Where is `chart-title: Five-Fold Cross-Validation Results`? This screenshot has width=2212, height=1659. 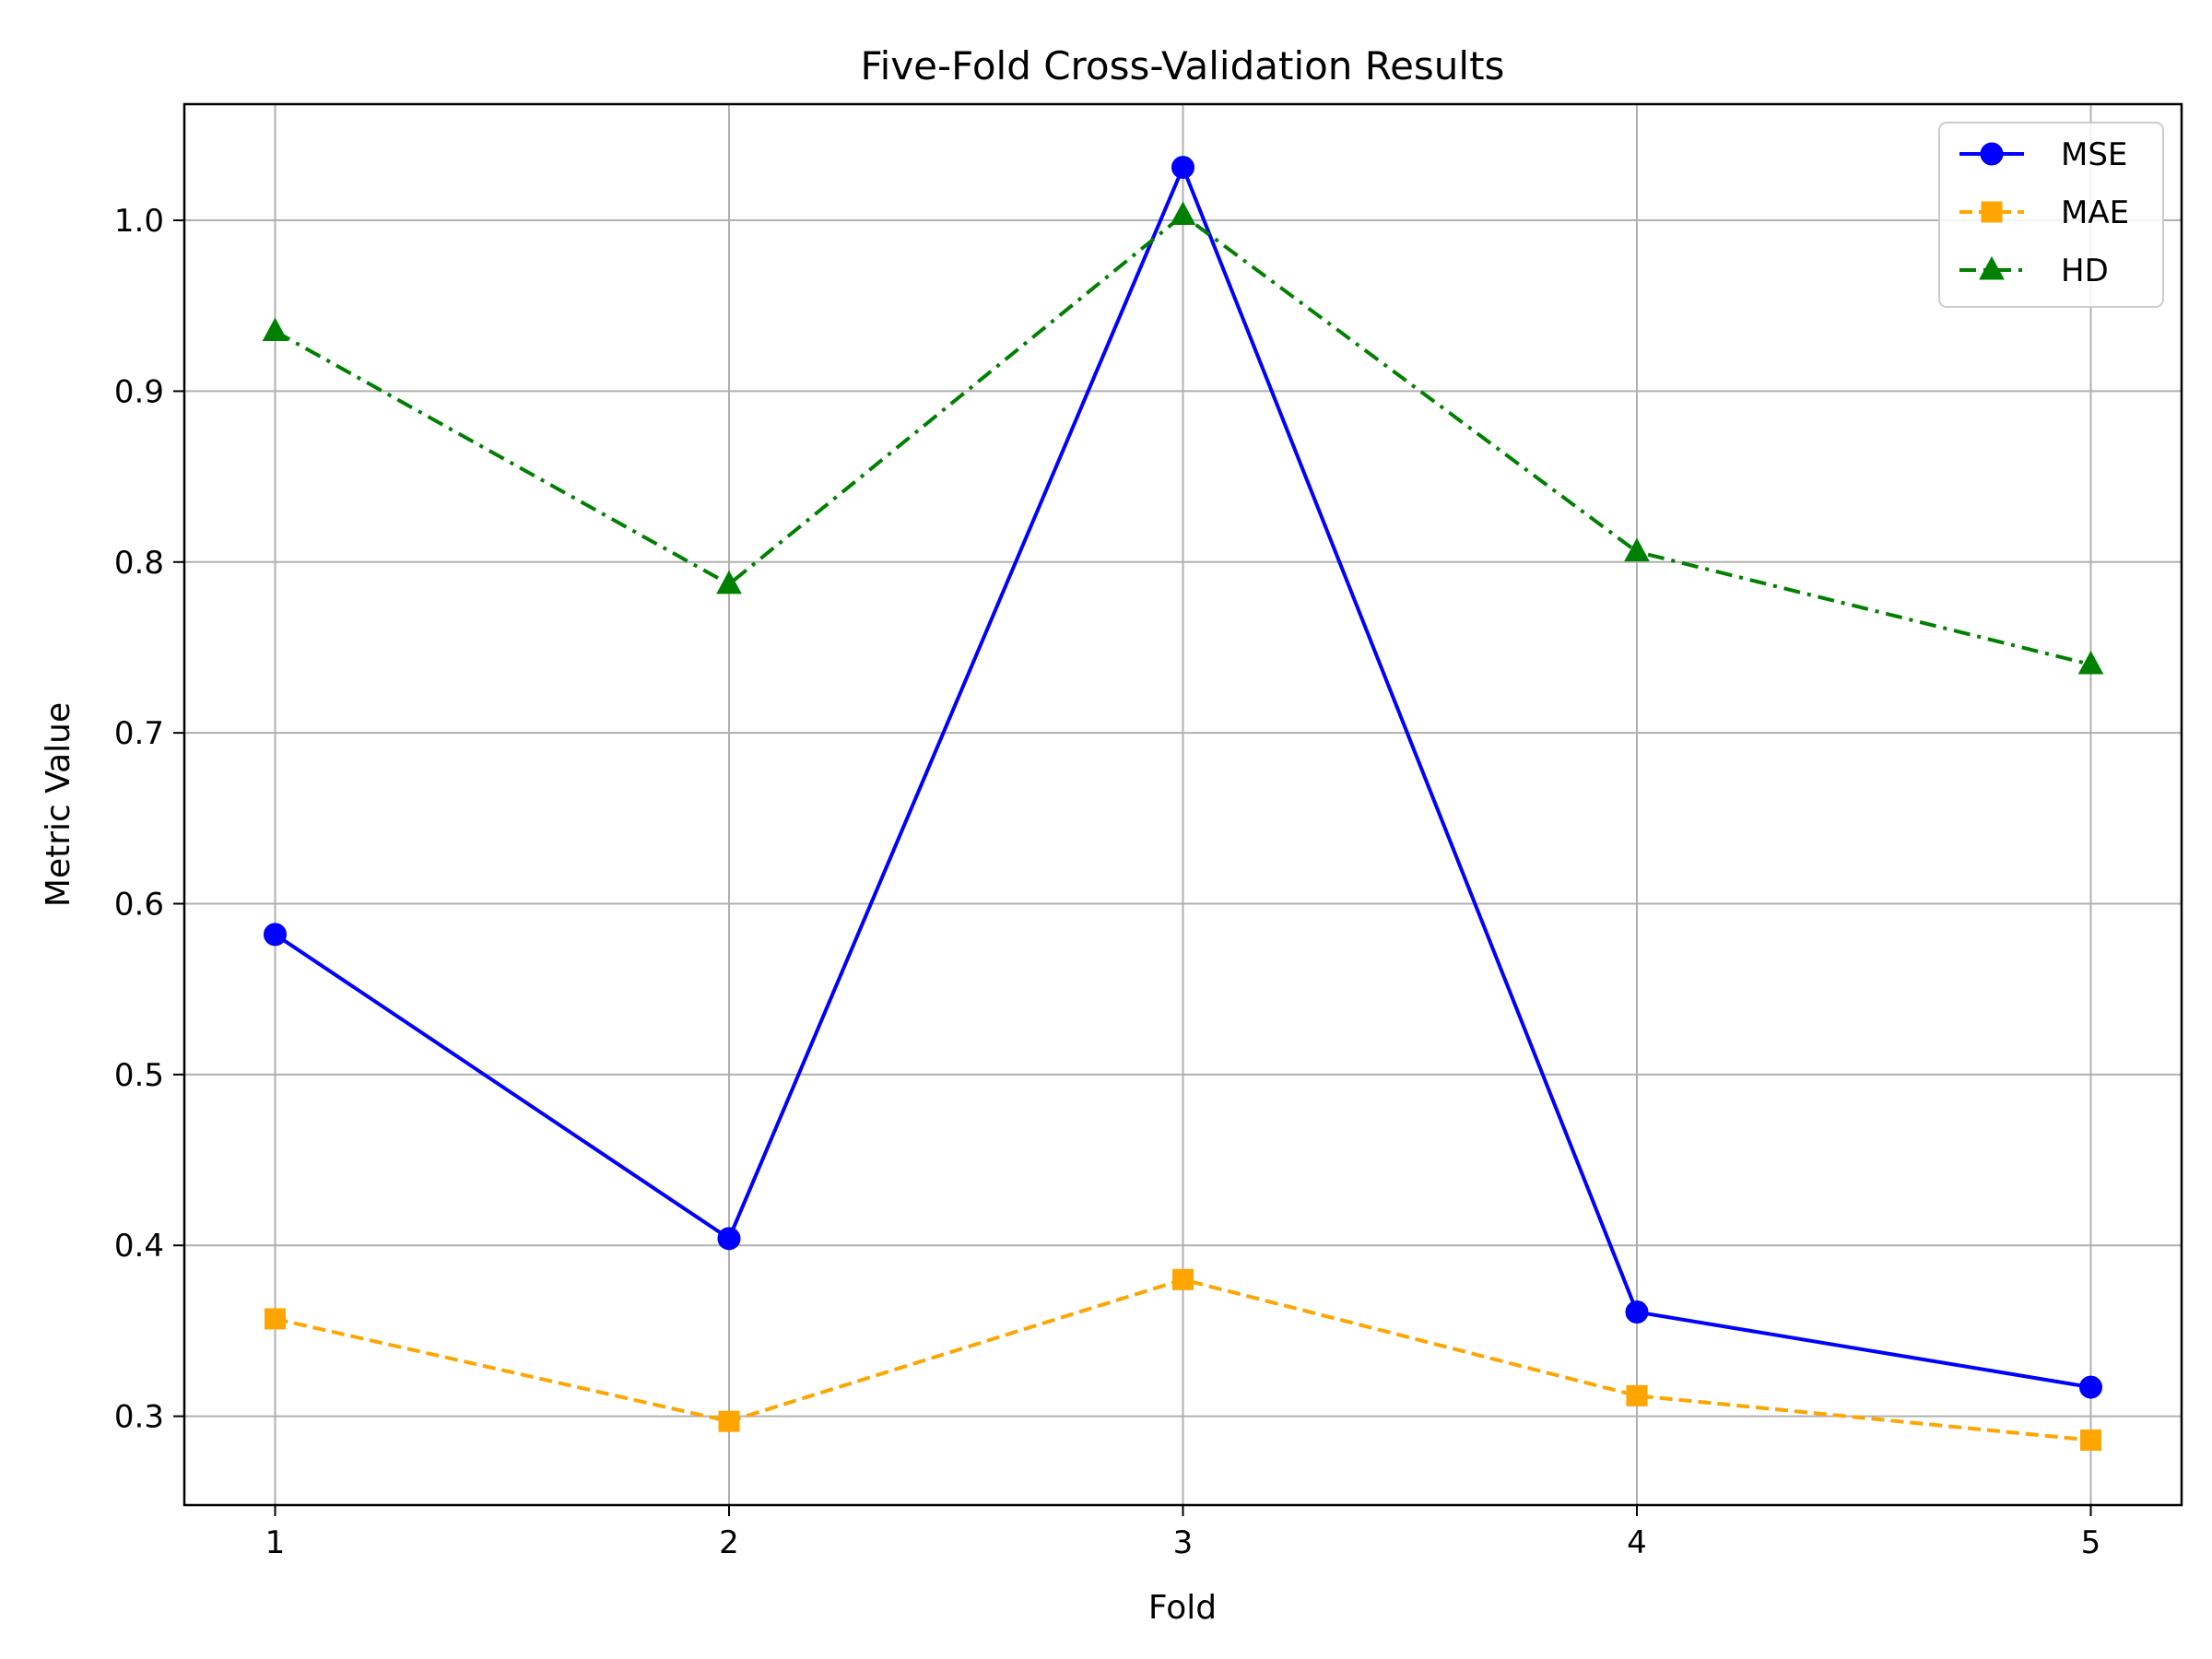 chart-title: Five-Fold Cross-Validation Results is located at coordinates (1183, 65).